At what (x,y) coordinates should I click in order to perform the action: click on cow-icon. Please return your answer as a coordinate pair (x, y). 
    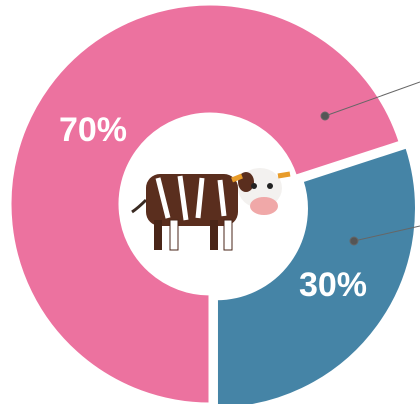
    Looking at the image, I should click on (211, 209).